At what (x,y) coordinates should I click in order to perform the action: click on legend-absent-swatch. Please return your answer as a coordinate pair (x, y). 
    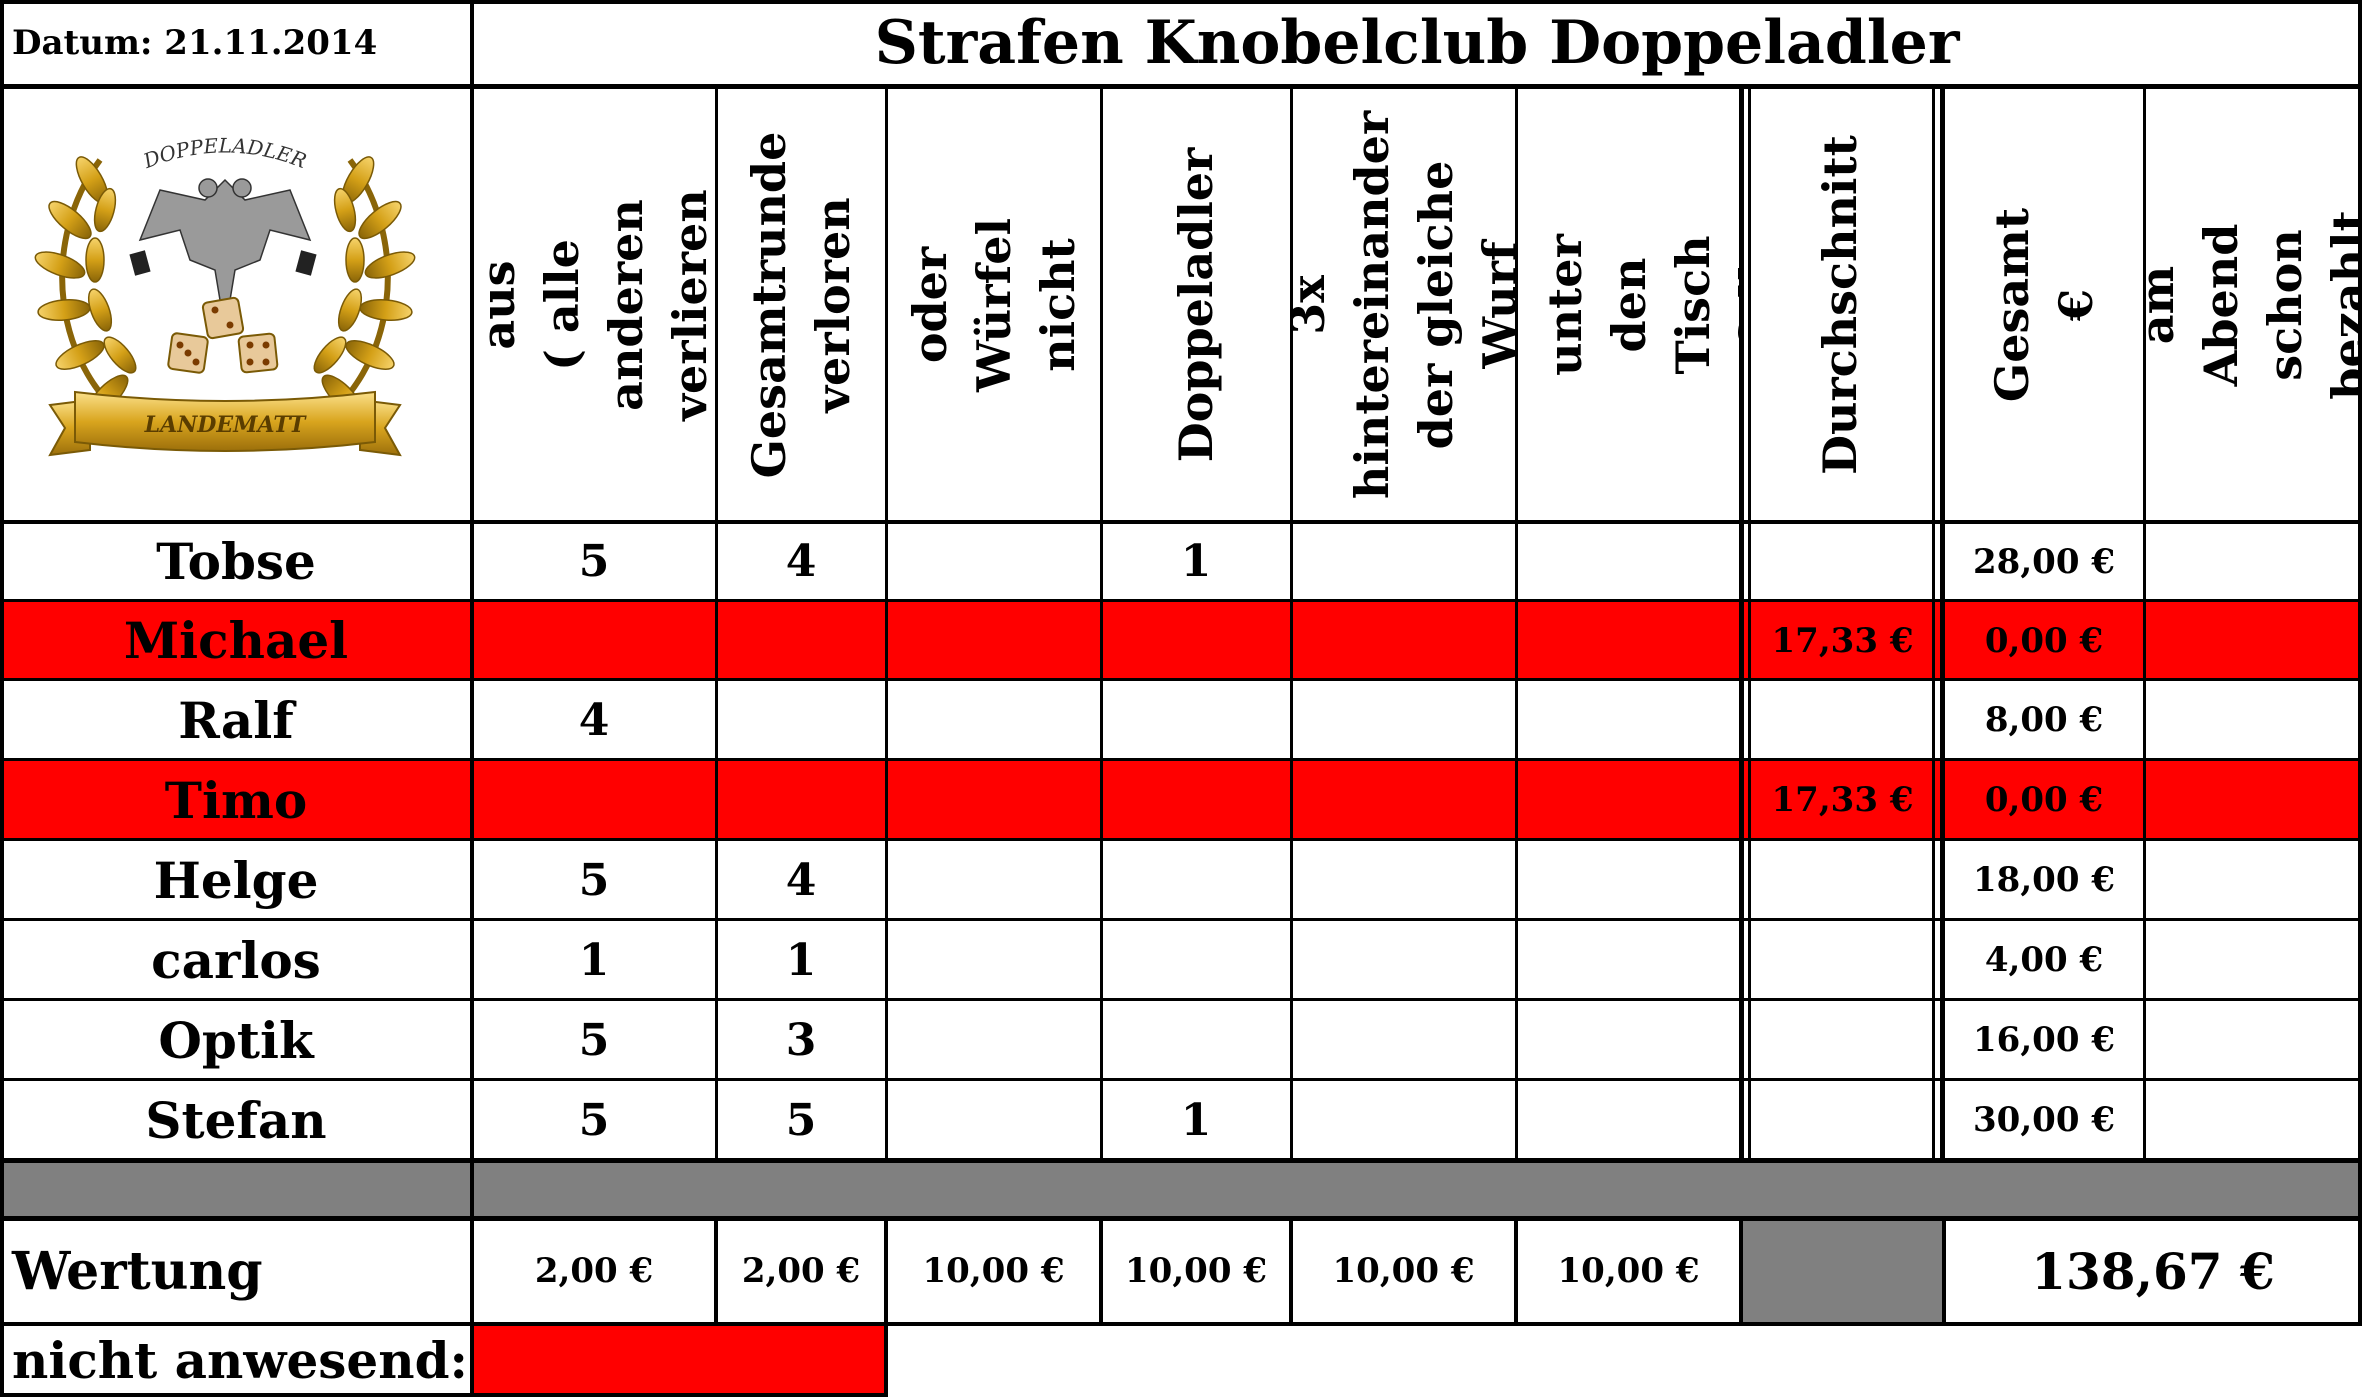
    Looking at the image, I should click on (679, 1360).